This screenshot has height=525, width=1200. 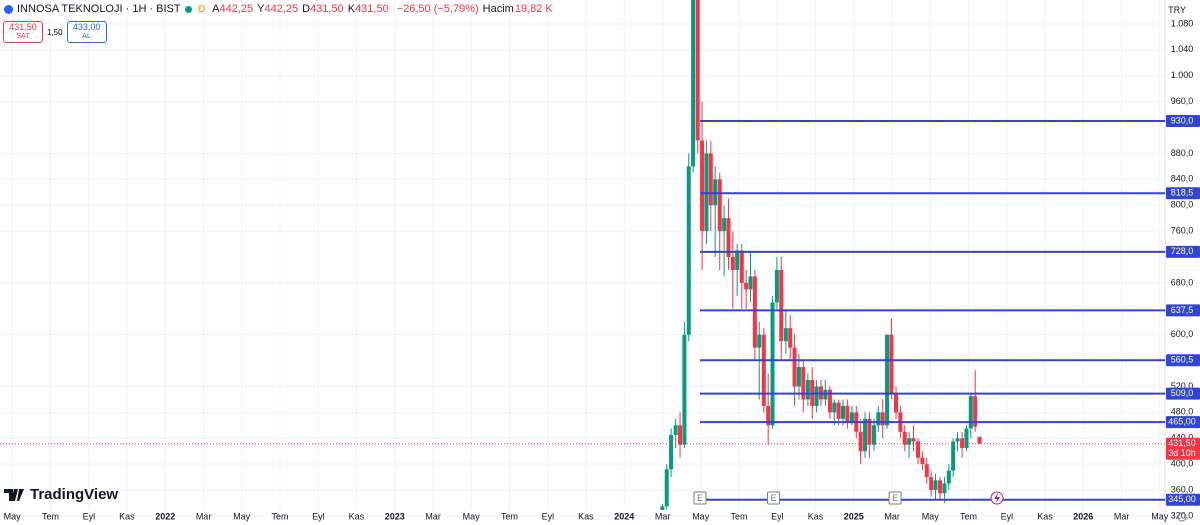 I want to click on x-tick-label: Tem, so click(x=968, y=516).